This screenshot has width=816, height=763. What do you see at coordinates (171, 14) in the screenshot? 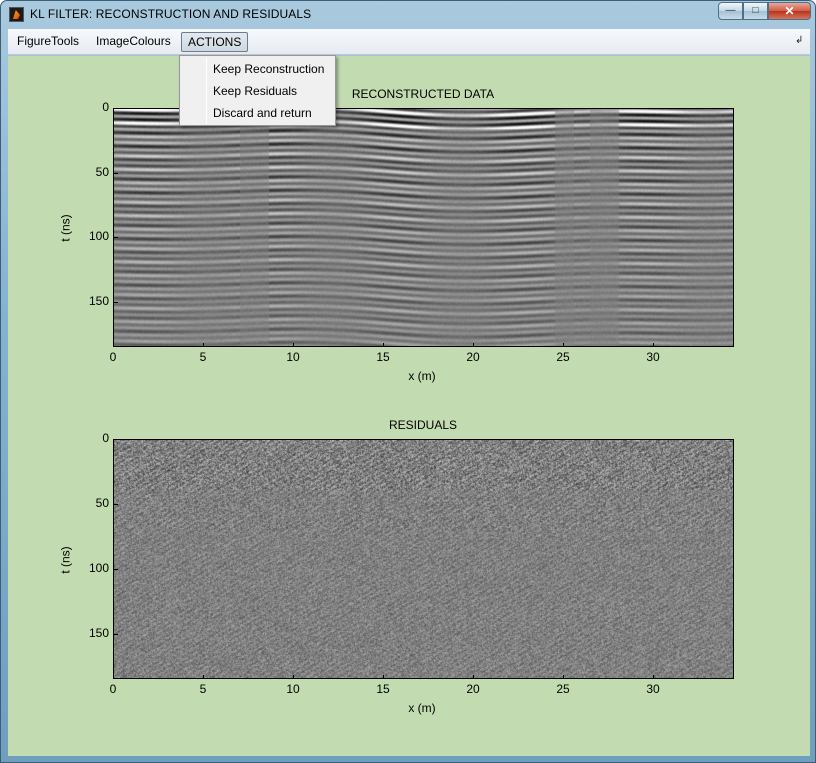
I see `window-title: KL FILTER: RECONSTRUCTION AND RESIDUALS` at bounding box center [171, 14].